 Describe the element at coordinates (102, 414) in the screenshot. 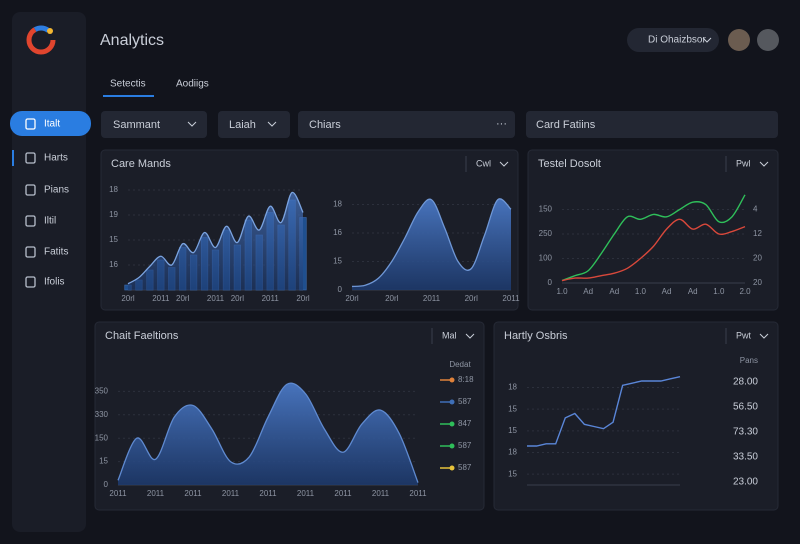

I see `y-tick-label: 330` at that location.